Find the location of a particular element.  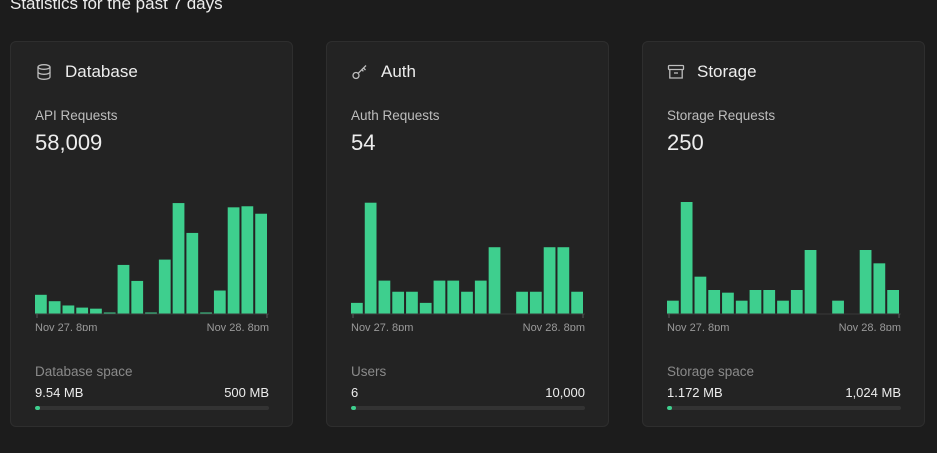

key-icon is located at coordinates (360, 72).